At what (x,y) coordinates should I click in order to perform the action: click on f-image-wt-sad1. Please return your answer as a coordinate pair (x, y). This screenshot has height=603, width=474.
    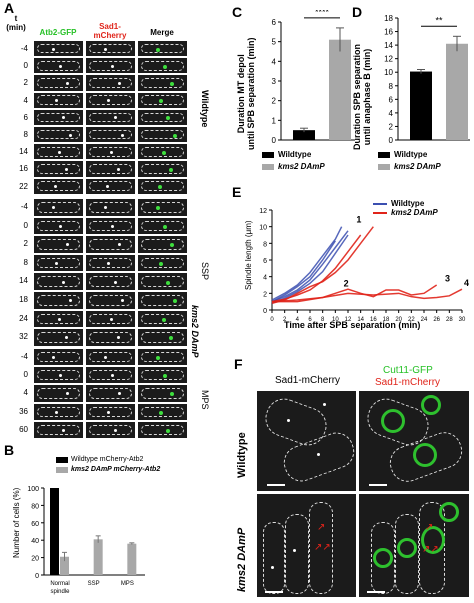
    Looking at the image, I should click on (306, 441).